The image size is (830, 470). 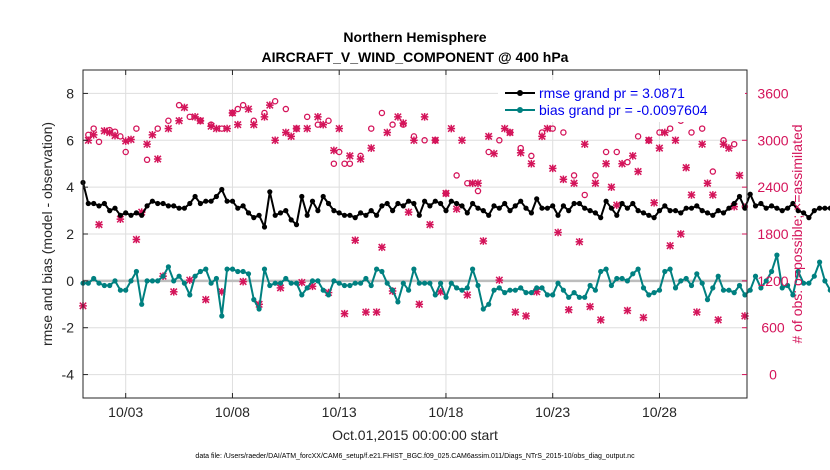 What do you see at coordinates (415, 57) in the screenshot?
I see `chart-subtitle: AIRCRAFT_V_WIND_COMPONENT @ 400 hPa` at bounding box center [415, 57].